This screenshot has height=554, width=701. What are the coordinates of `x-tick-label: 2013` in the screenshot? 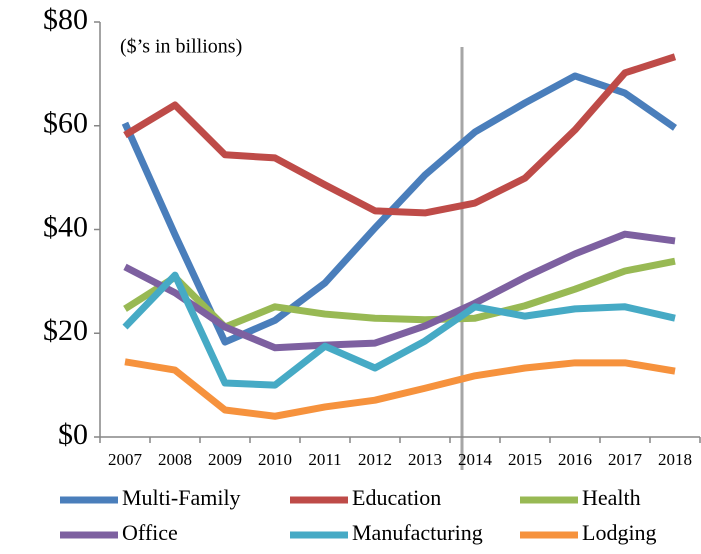 It's located at (425, 459).